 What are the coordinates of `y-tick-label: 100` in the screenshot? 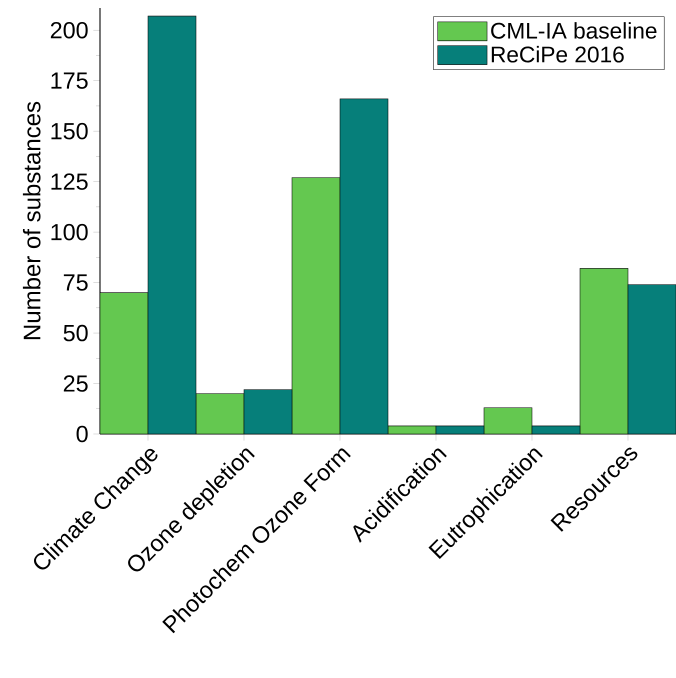 It's located at (69, 232).